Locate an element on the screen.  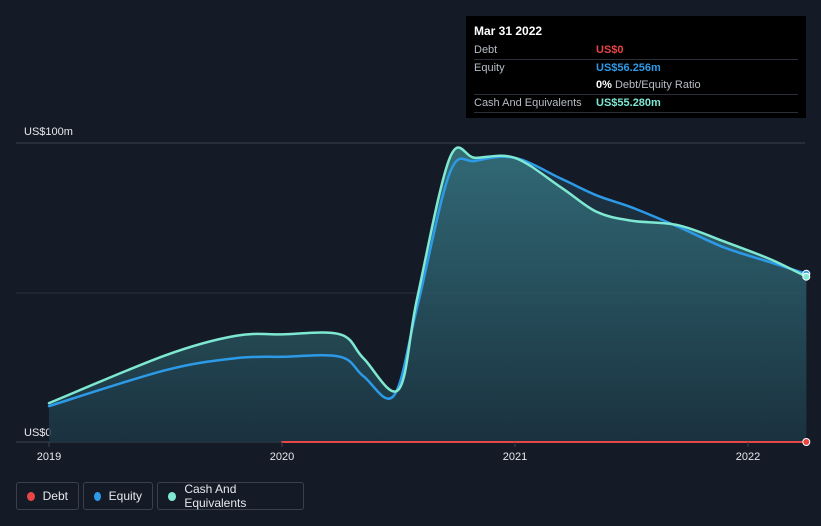
y-axis-top-label: US$100m is located at coordinates (48, 132).